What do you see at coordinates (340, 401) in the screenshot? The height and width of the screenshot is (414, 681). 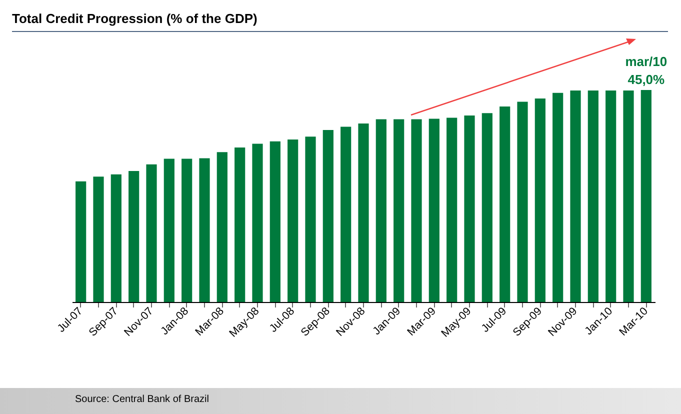 I see `footer-strip: Source: Central Bank of Brazil` at bounding box center [340, 401].